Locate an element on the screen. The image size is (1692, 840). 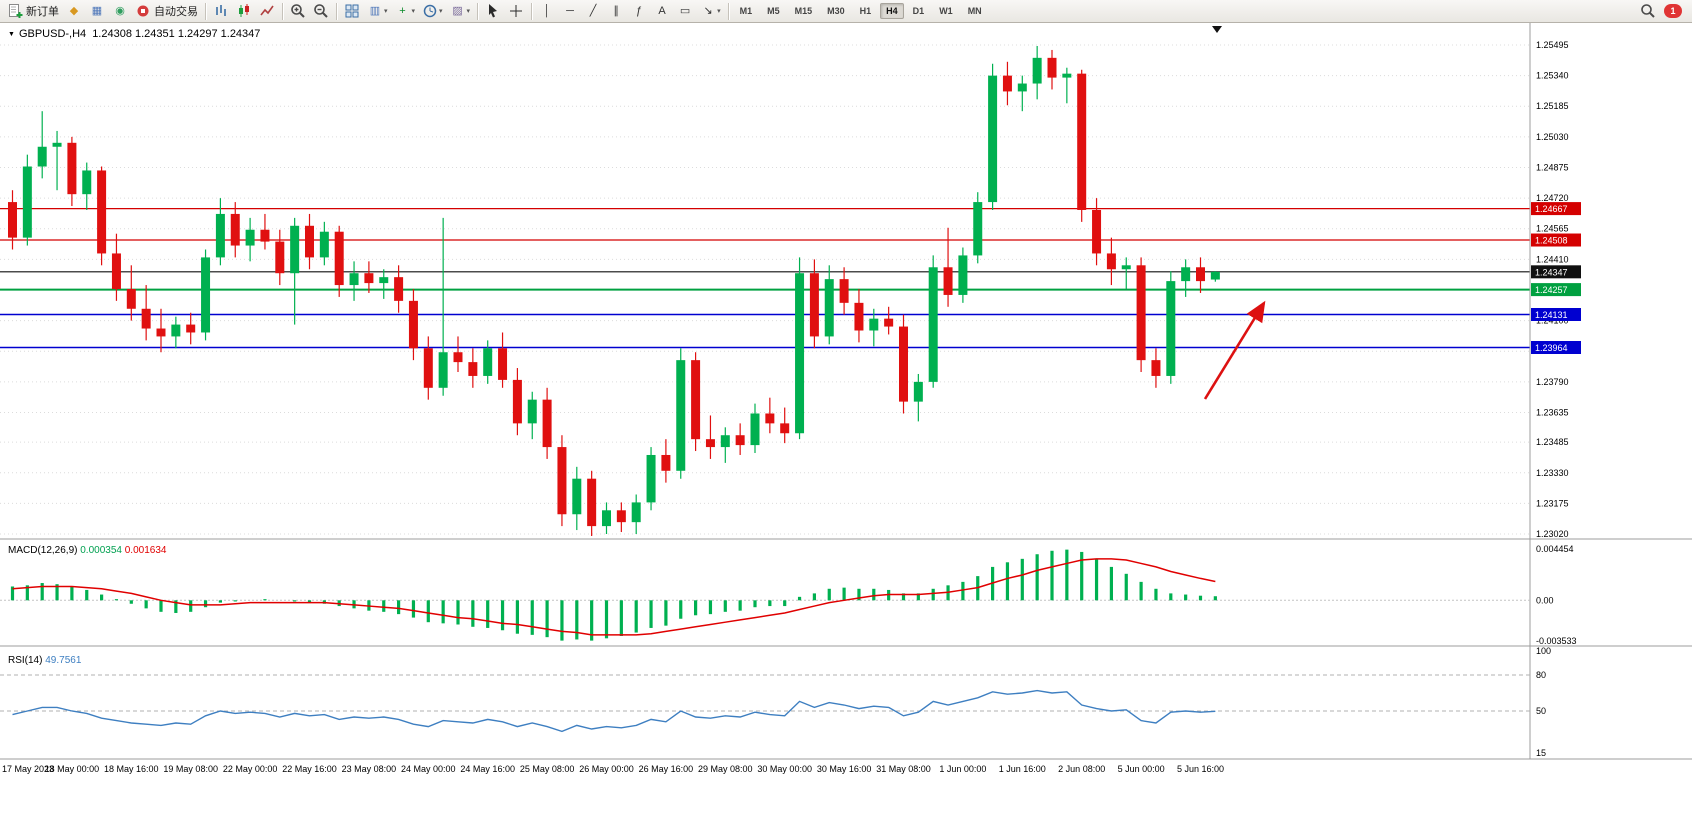
search-icon is located at coordinates (1648, 11).